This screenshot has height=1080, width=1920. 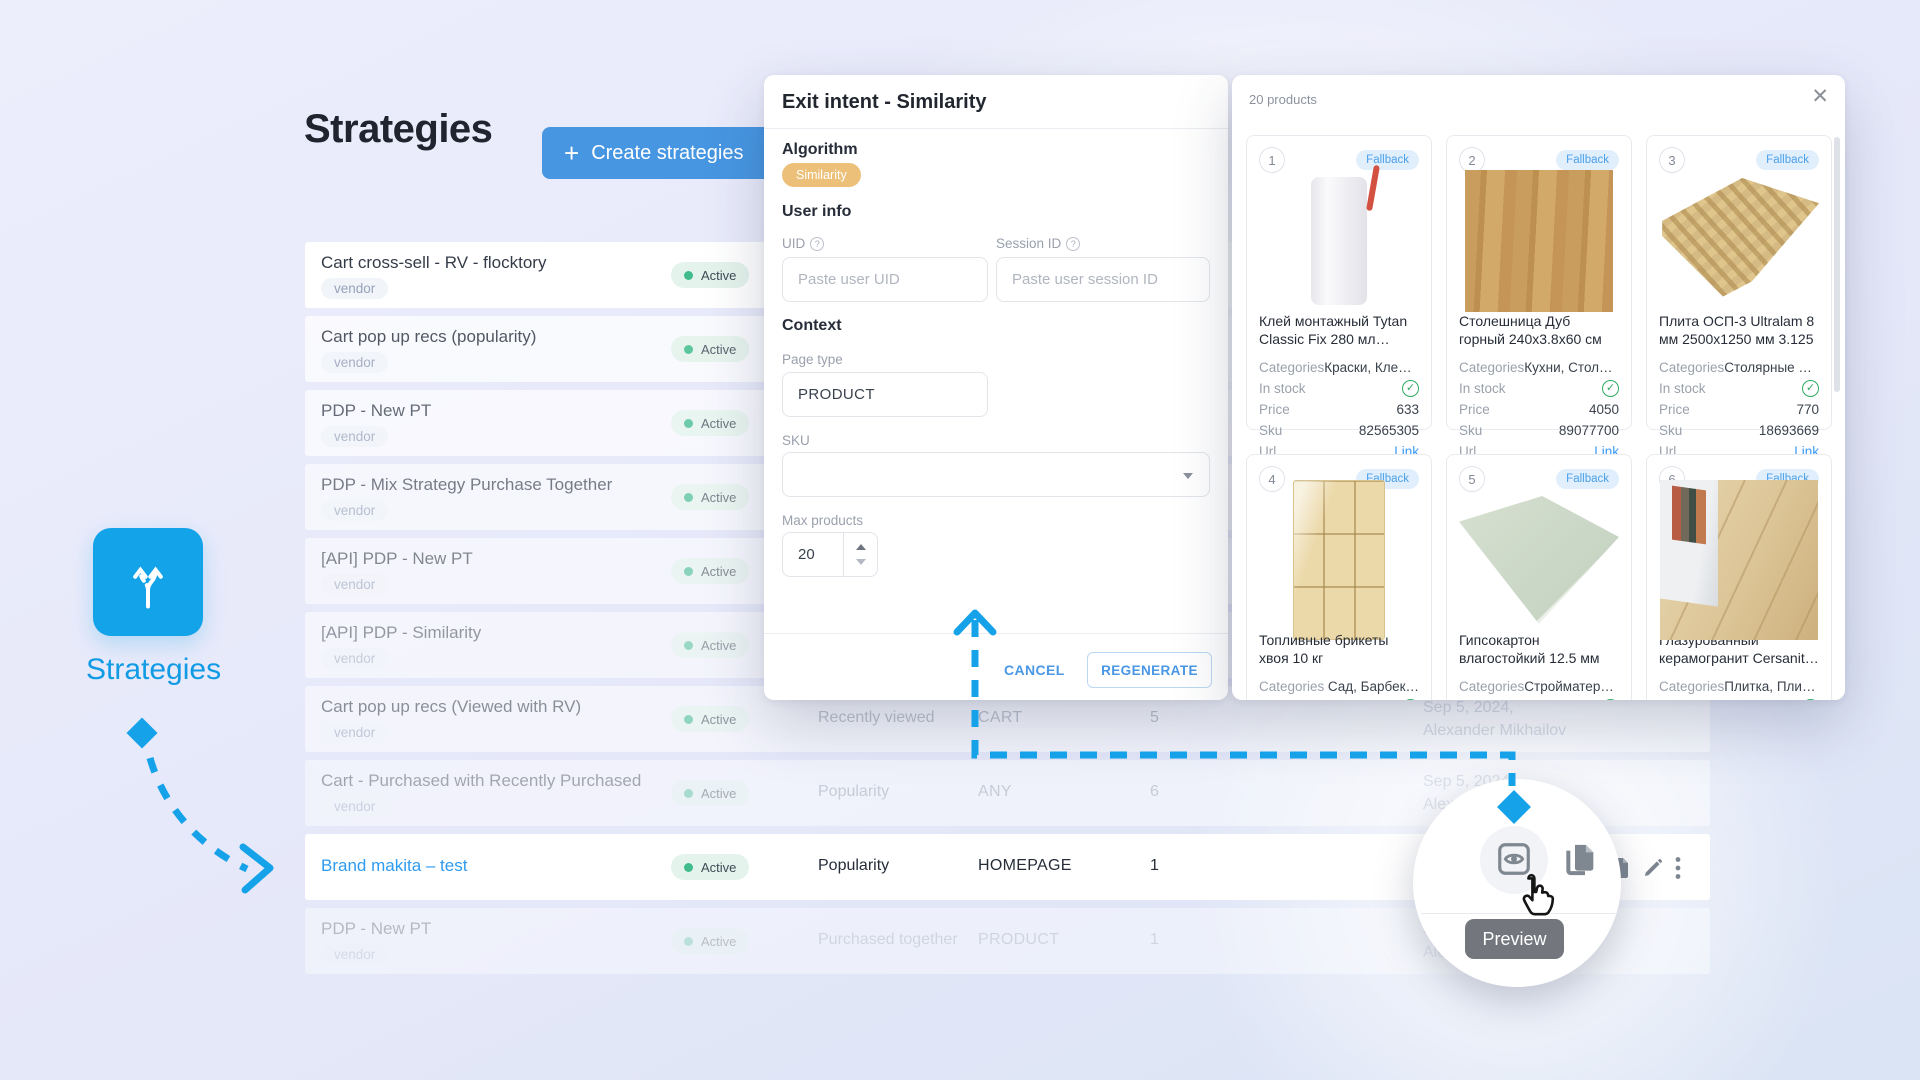 What do you see at coordinates (876, 717) in the screenshot?
I see `algorithm-cell: Recently viewed` at bounding box center [876, 717].